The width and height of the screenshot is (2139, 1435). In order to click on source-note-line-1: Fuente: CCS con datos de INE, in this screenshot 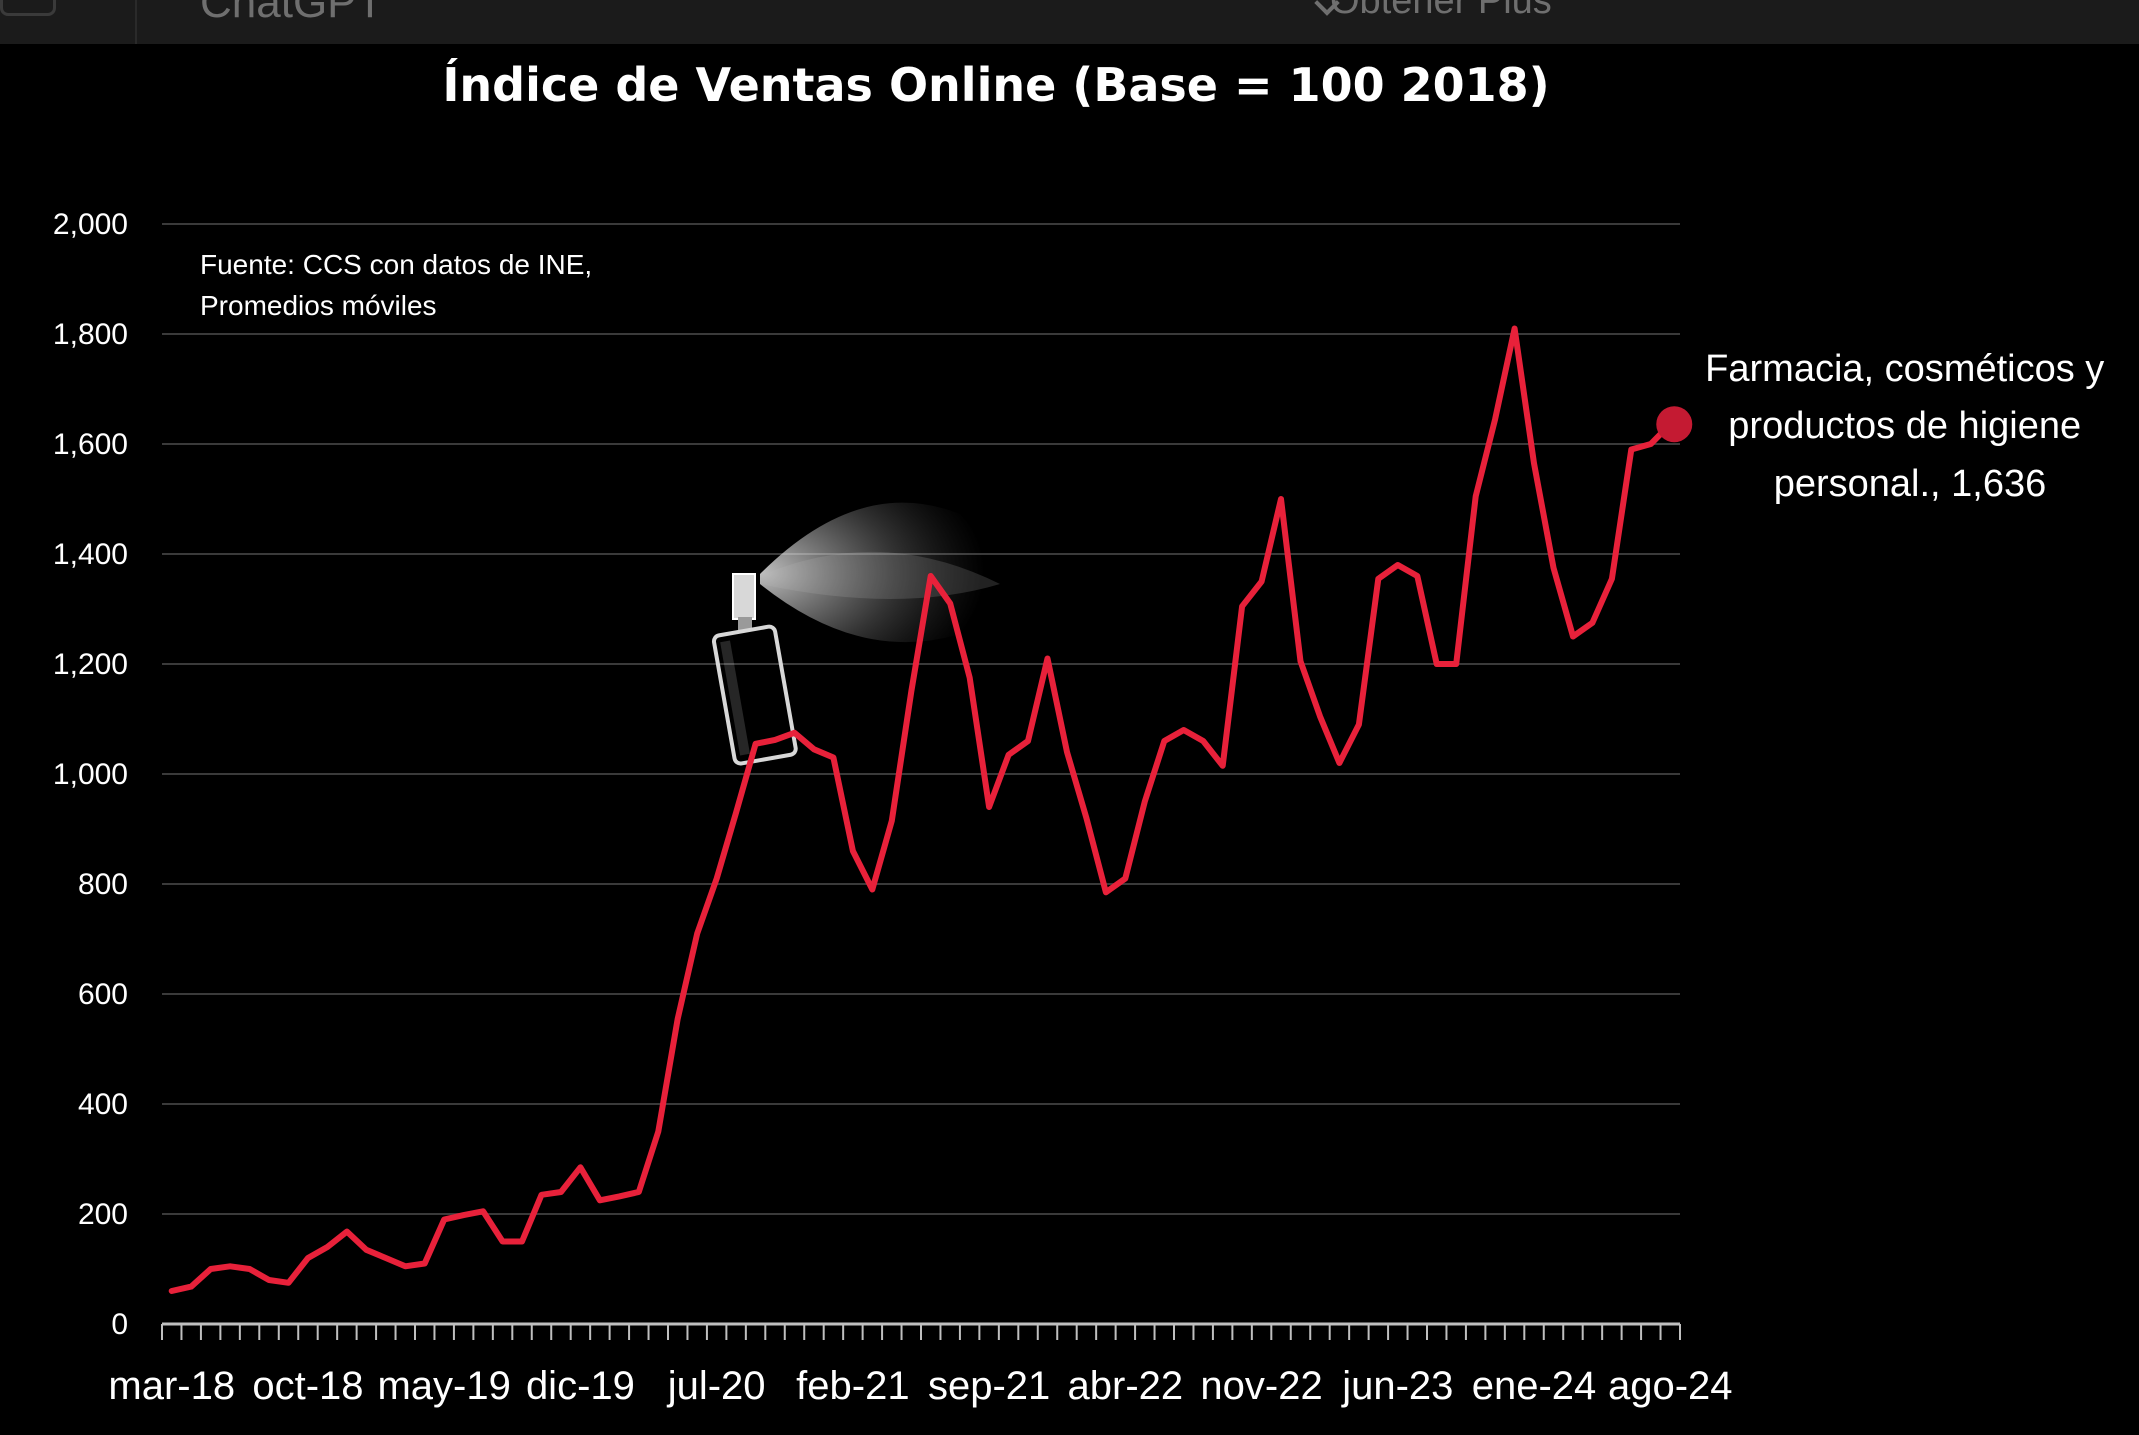, I will do `click(396, 264)`.